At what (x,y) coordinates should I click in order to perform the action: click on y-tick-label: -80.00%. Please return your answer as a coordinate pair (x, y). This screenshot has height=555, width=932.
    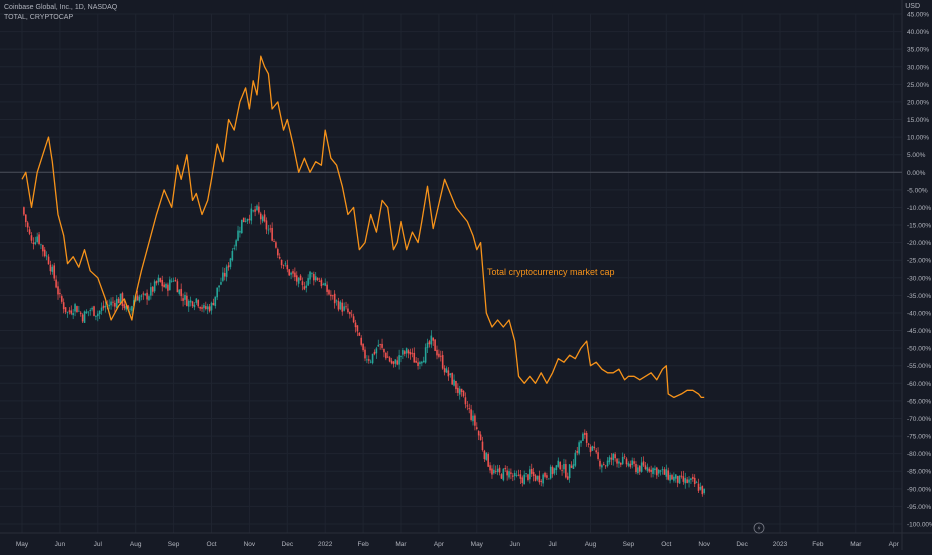
    Looking at the image, I should click on (919, 454).